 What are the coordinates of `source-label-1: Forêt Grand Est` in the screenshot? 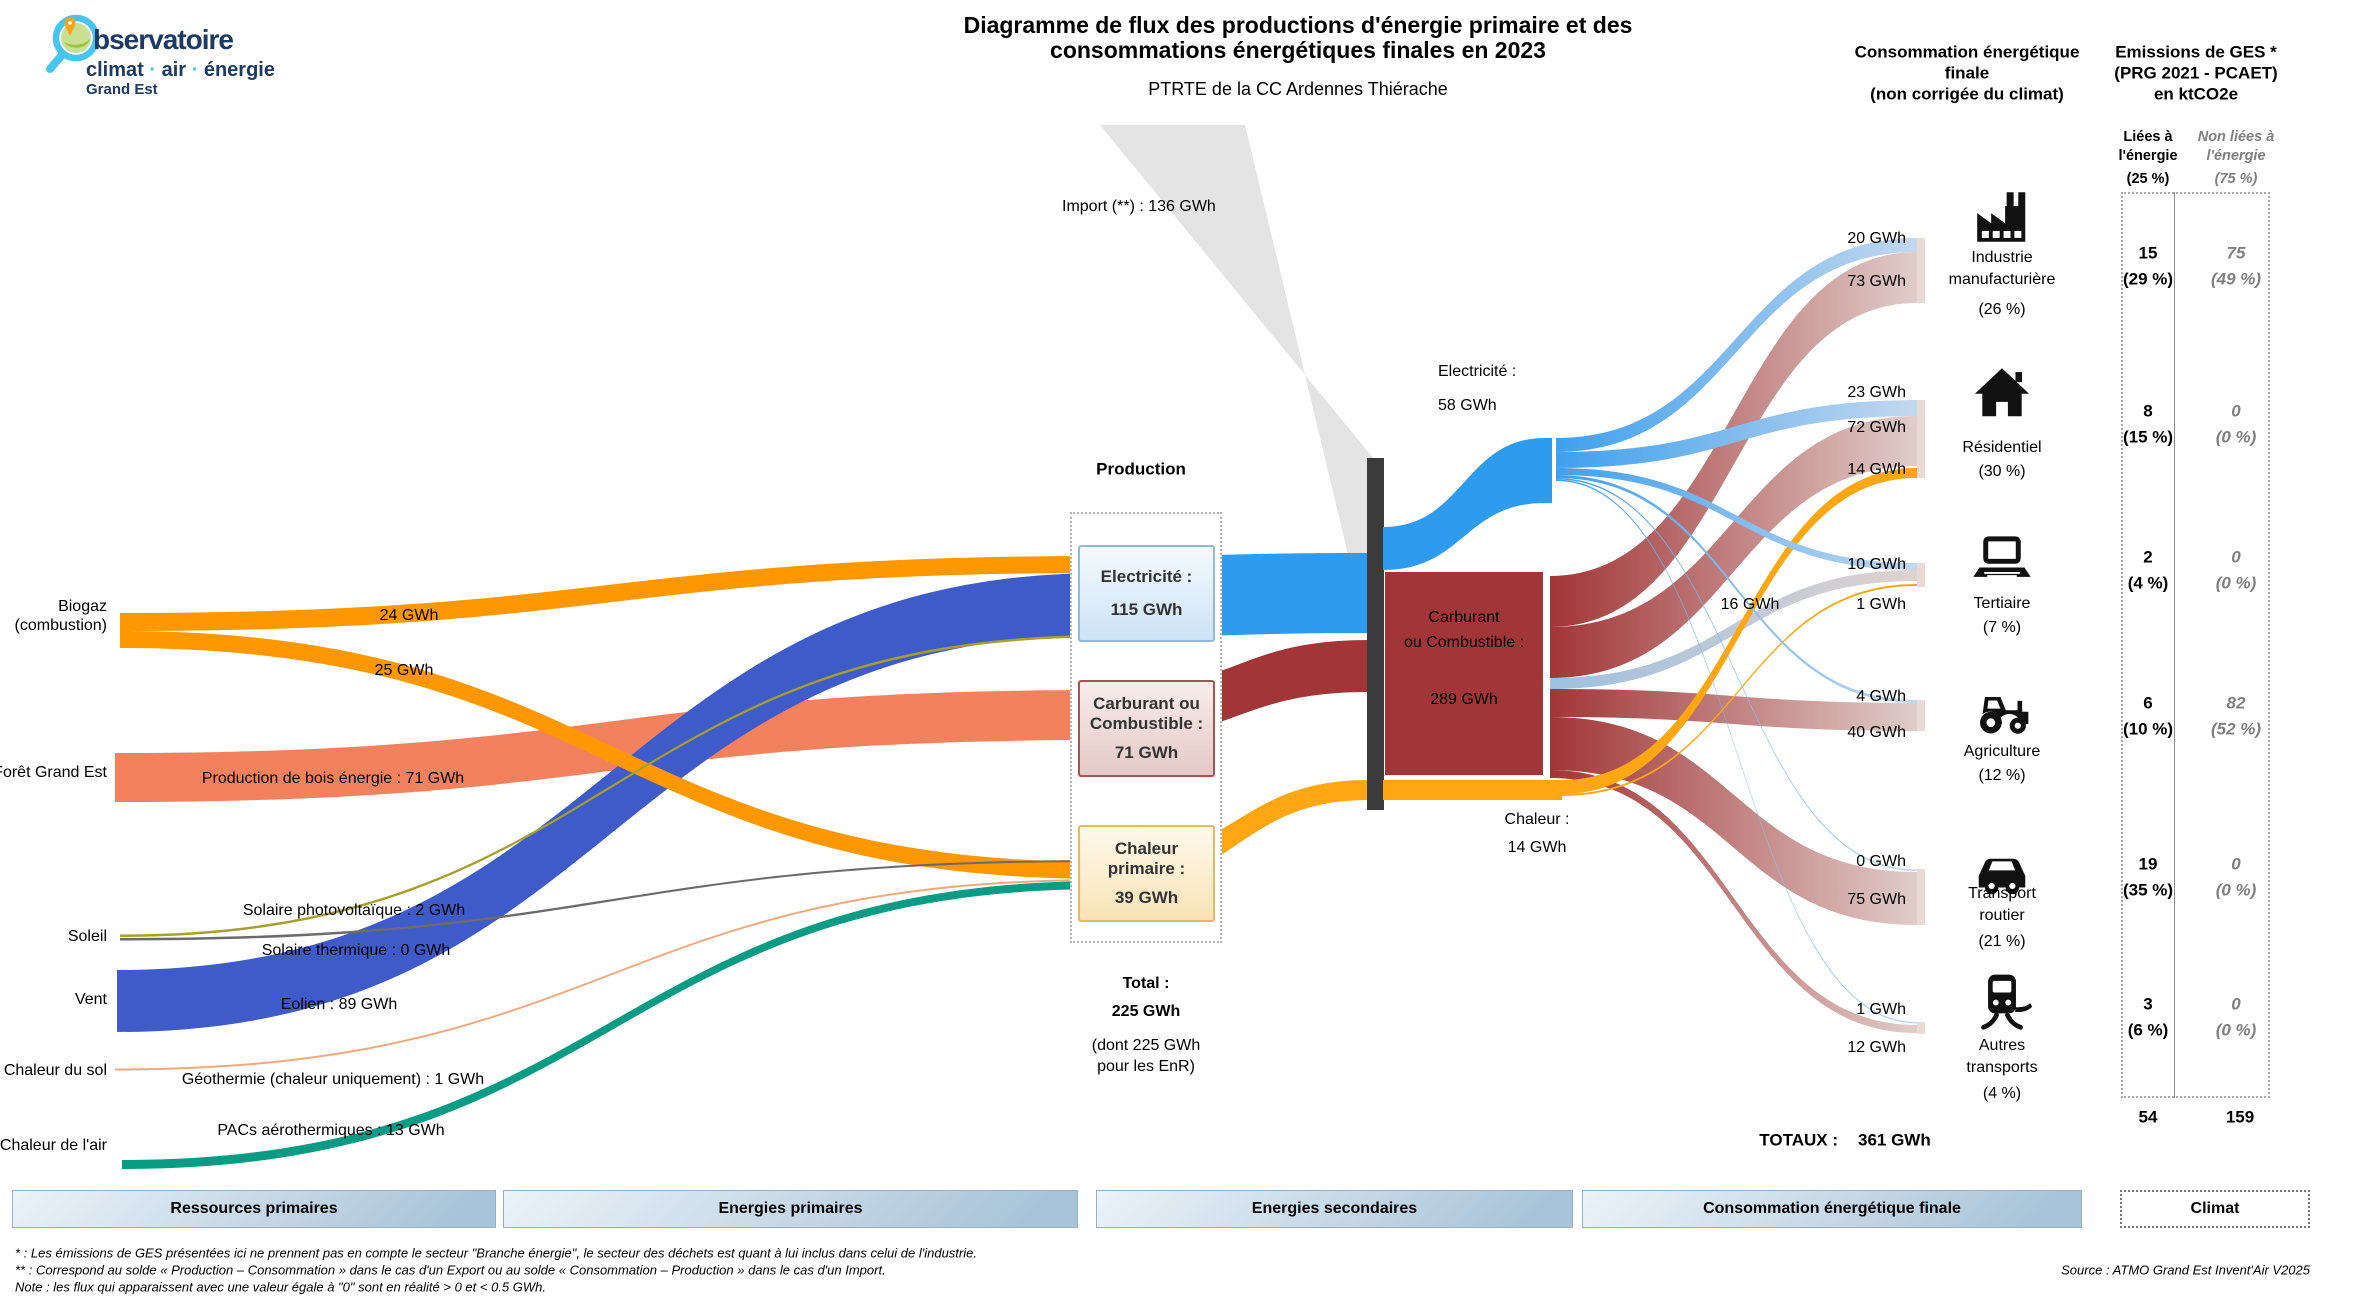 It's located at (53, 773).